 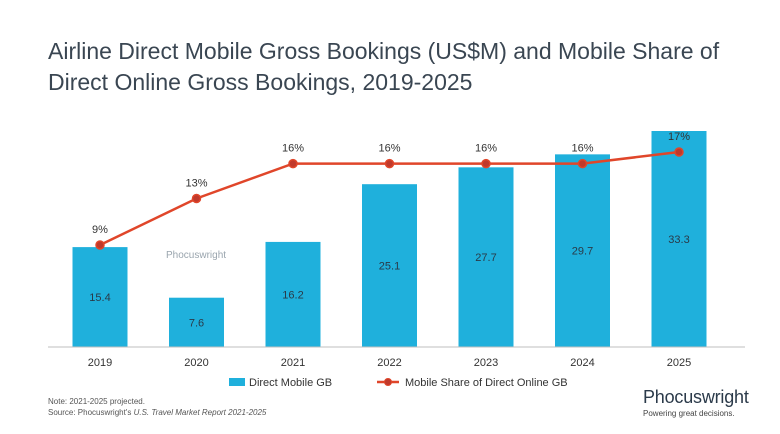 What do you see at coordinates (388, 382) in the screenshot?
I see `legend-swatch-marker` at bounding box center [388, 382].